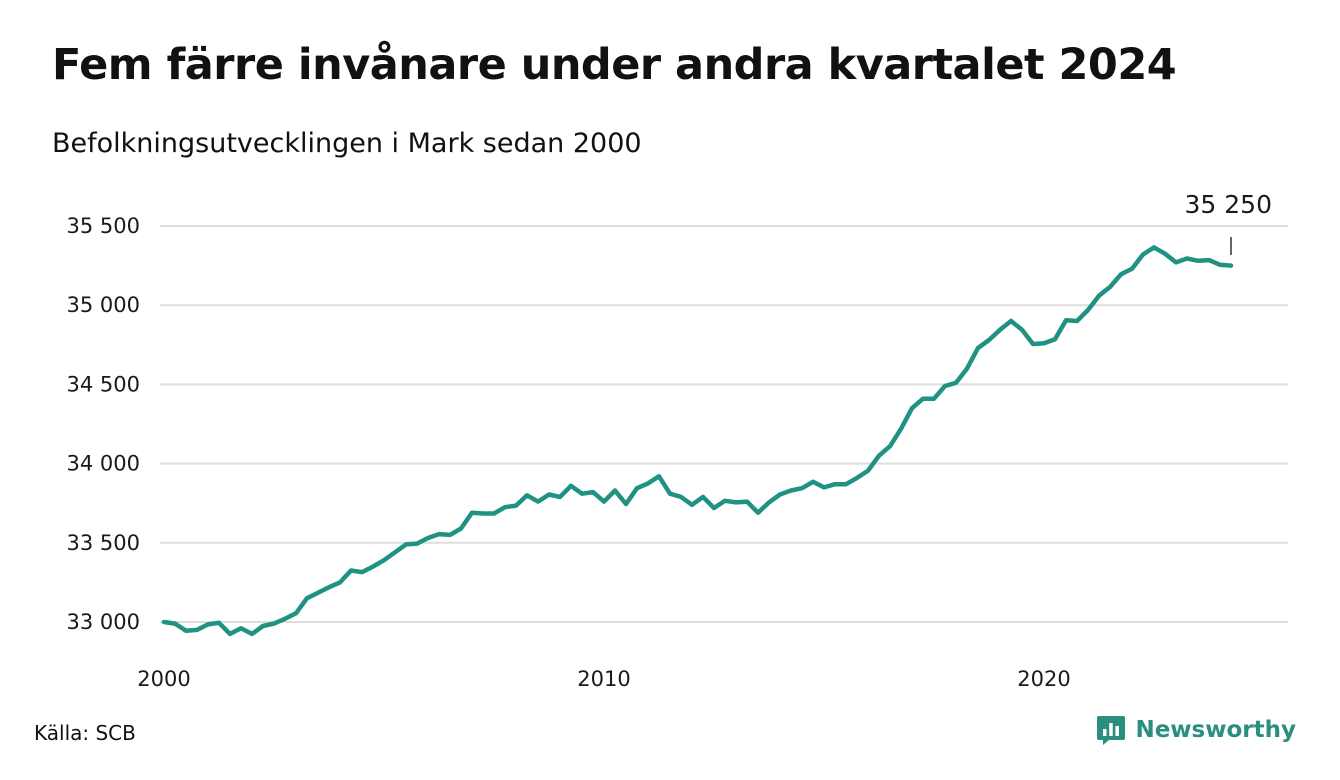 The height and width of the screenshot is (780, 1340). What do you see at coordinates (1228, 222) in the screenshot?
I see `end-label-group: 35 250` at bounding box center [1228, 222].